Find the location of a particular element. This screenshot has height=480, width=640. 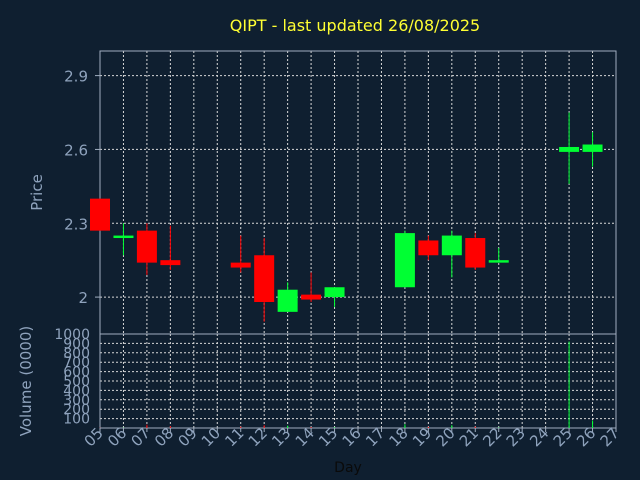

x-axis-title: Day is located at coordinates (348, 468).